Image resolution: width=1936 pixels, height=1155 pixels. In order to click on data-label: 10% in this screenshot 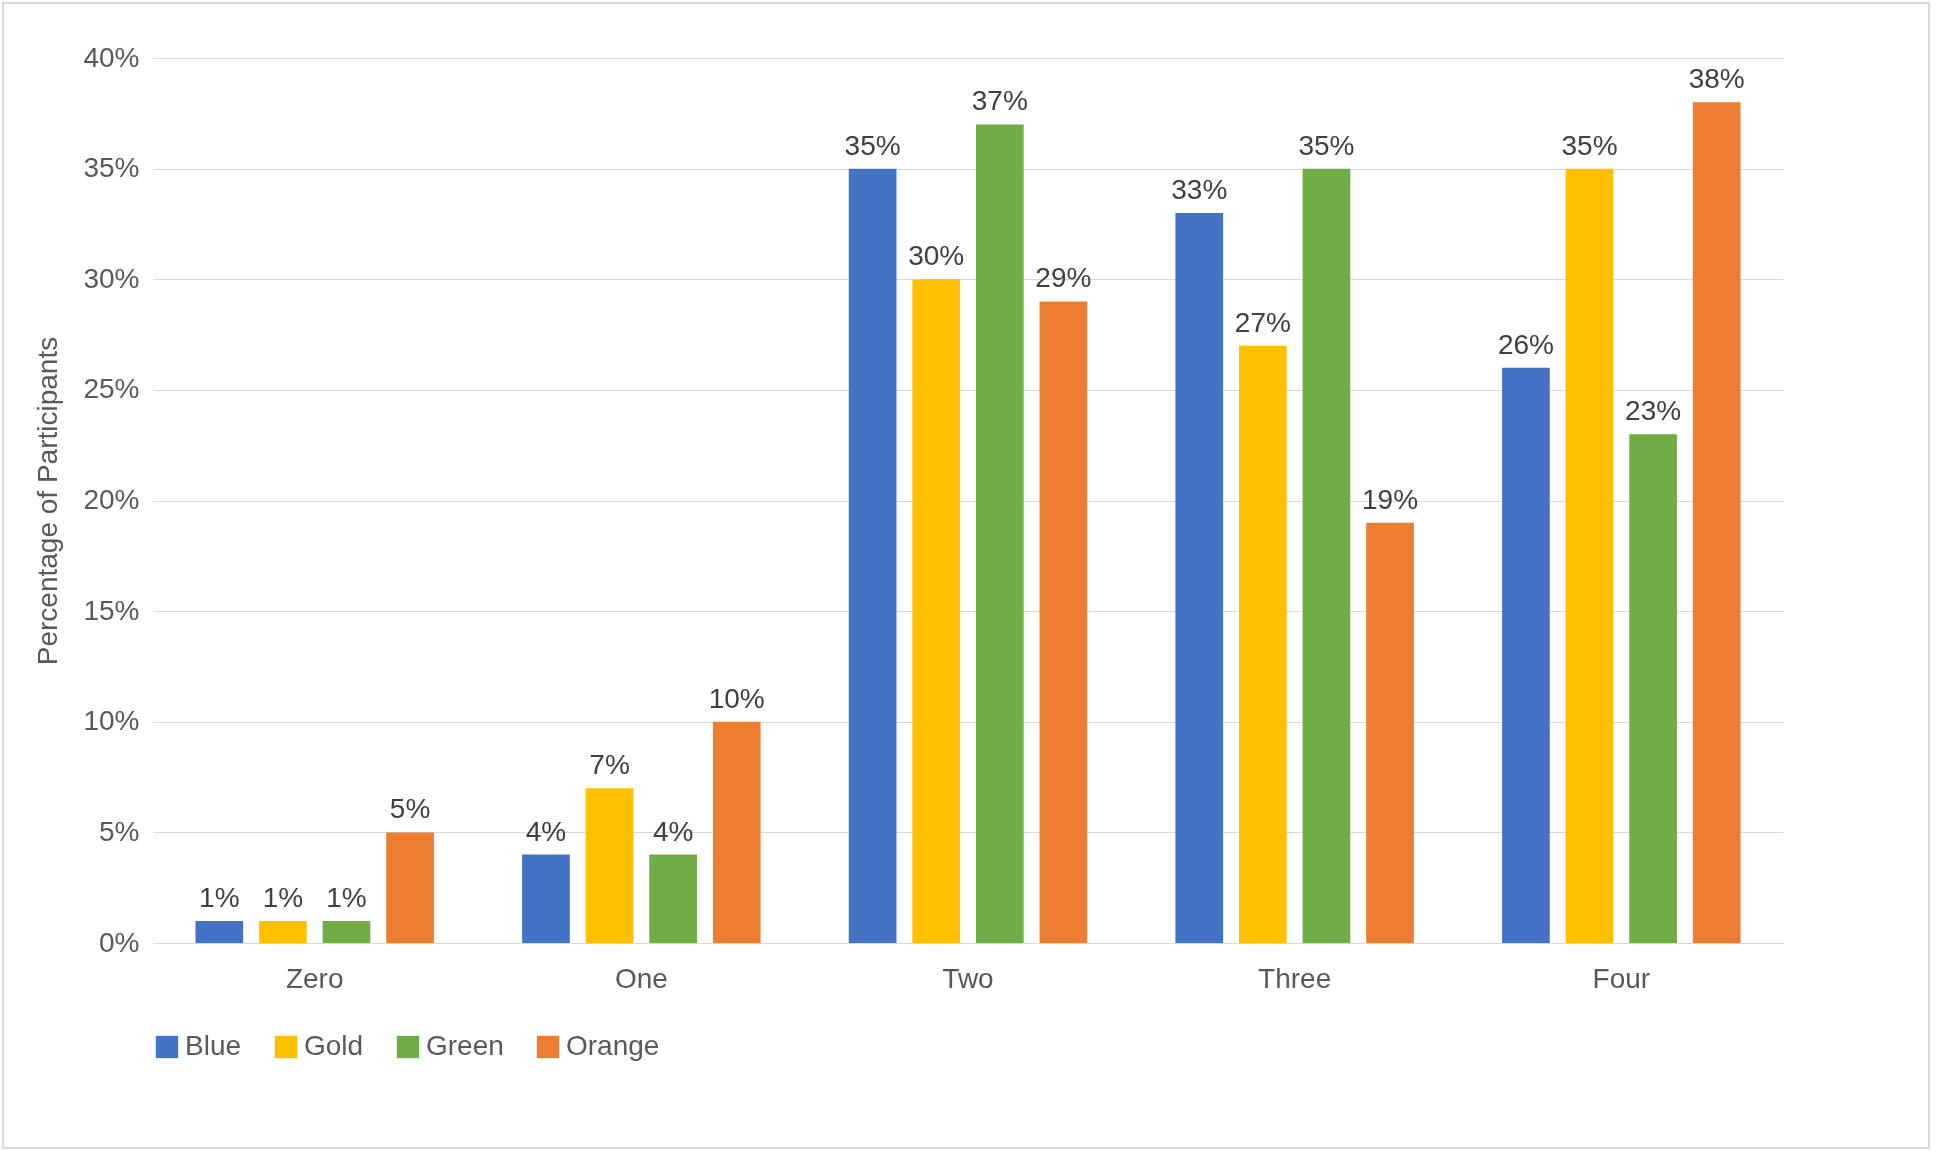, I will do `click(736, 698)`.